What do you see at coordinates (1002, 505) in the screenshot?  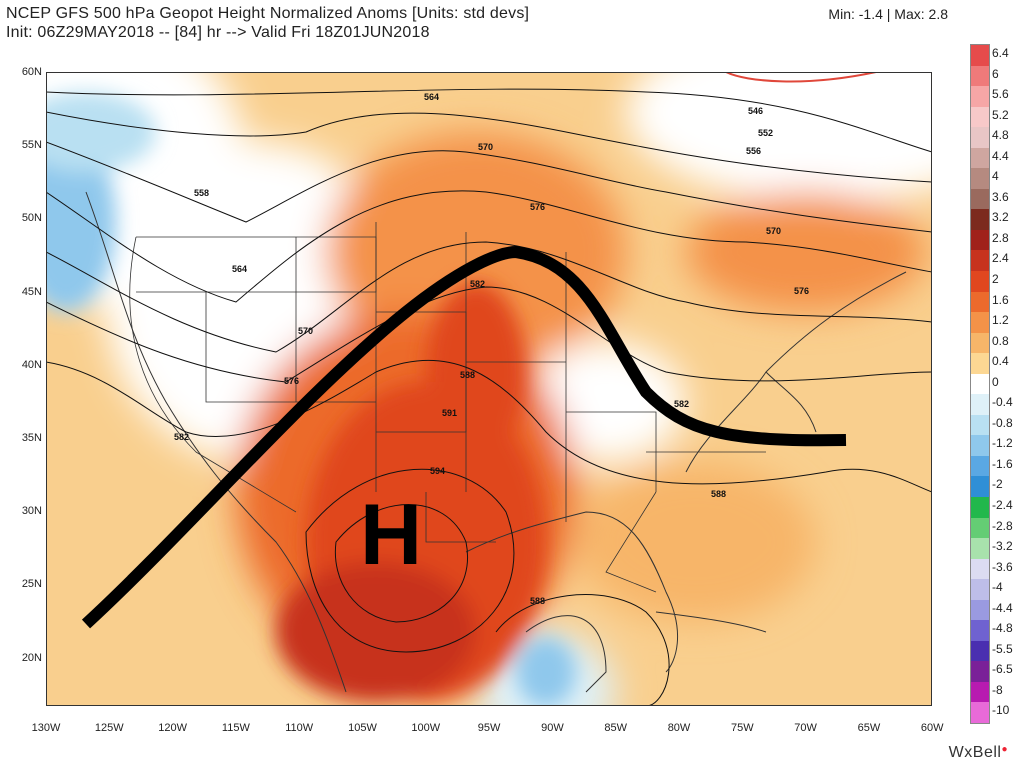 I see `colorbar-label: -2.4` at bounding box center [1002, 505].